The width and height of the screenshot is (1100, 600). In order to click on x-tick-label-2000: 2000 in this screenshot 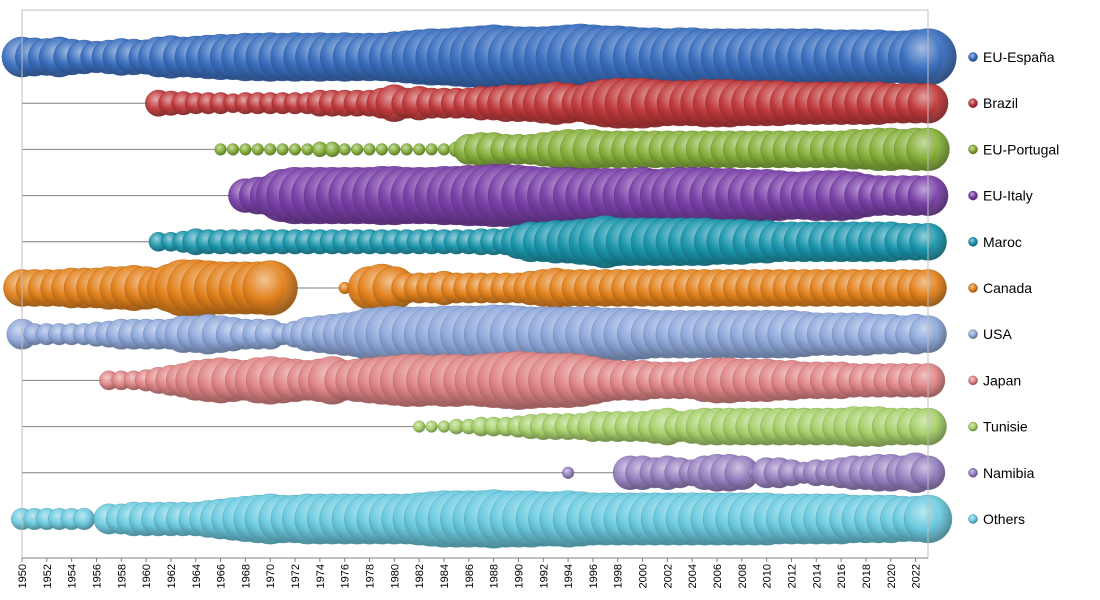, I will do `click(644, 576)`.